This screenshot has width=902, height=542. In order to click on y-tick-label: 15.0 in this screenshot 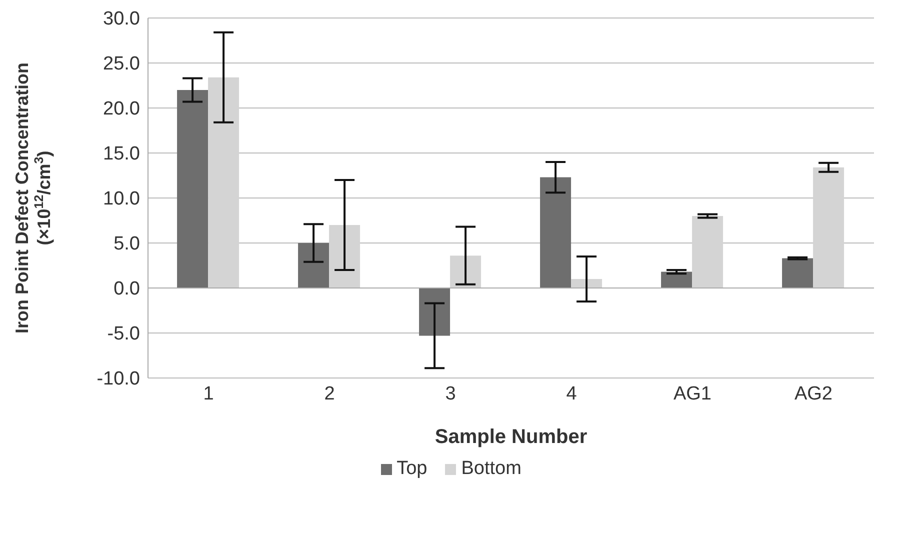, I will do `click(121, 154)`.